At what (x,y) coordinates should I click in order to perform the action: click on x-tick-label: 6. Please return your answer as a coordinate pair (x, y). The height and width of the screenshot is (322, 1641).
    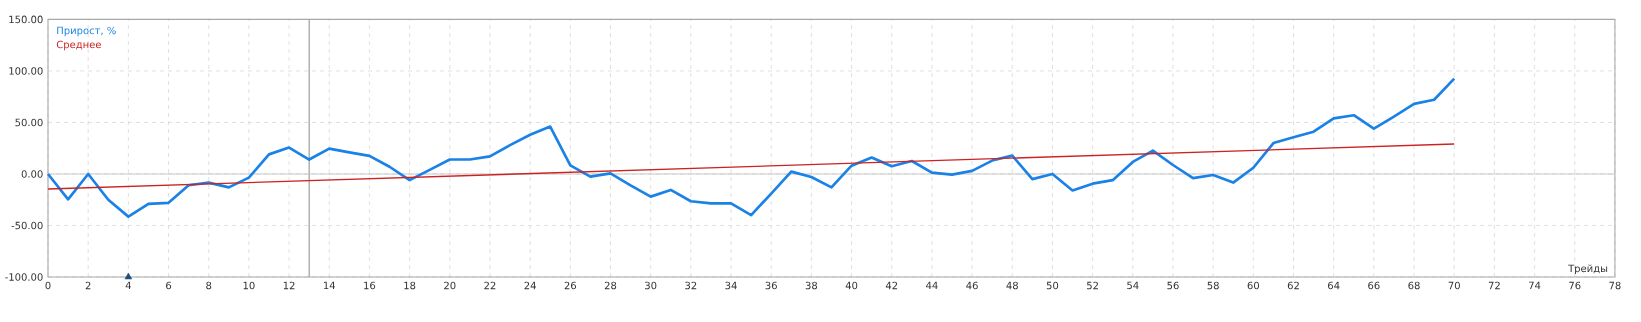
    Looking at the image, I should click on (169, 285).